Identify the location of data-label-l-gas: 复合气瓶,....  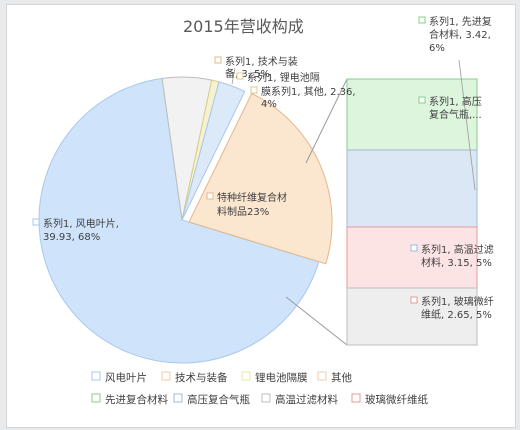
(455, 114).